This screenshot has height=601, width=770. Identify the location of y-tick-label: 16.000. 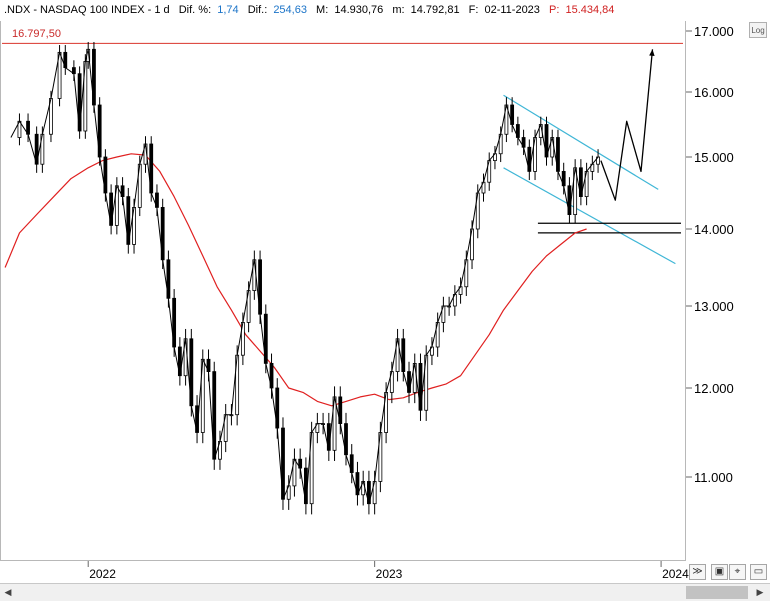
(714, 92).